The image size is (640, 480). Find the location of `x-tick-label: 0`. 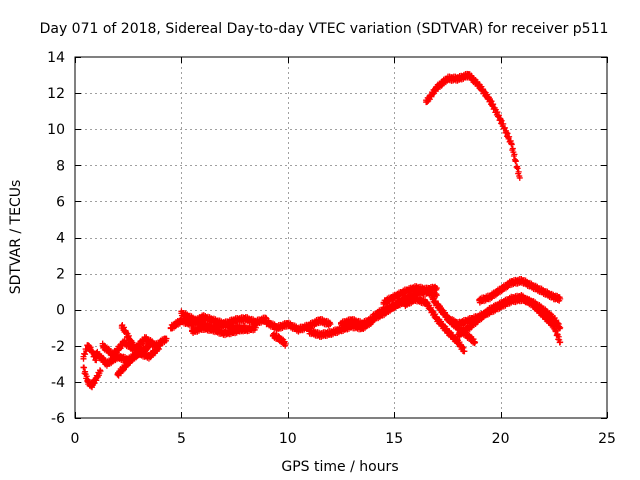

x-tick-label: 0 is located at coordinates (75, 439).